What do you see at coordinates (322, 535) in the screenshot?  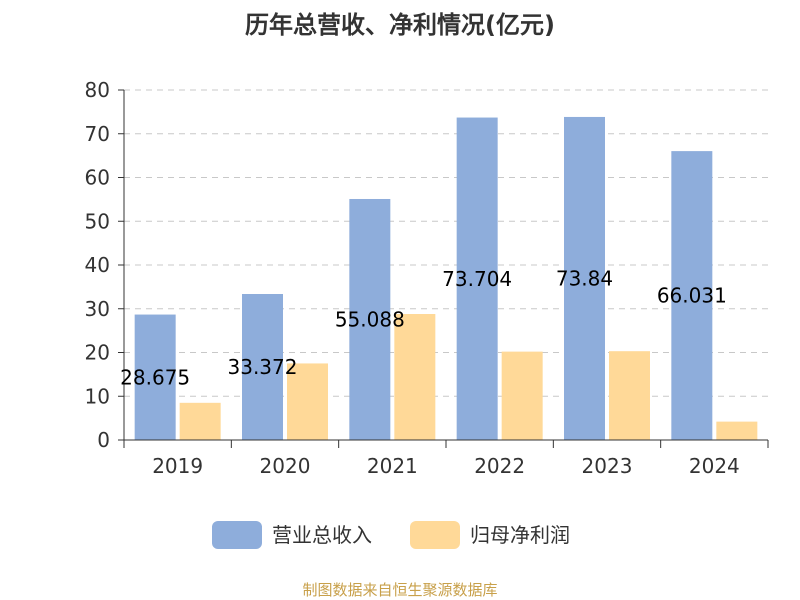 I see `legend-label: 营业总收入` at bounding box center [322, 535].